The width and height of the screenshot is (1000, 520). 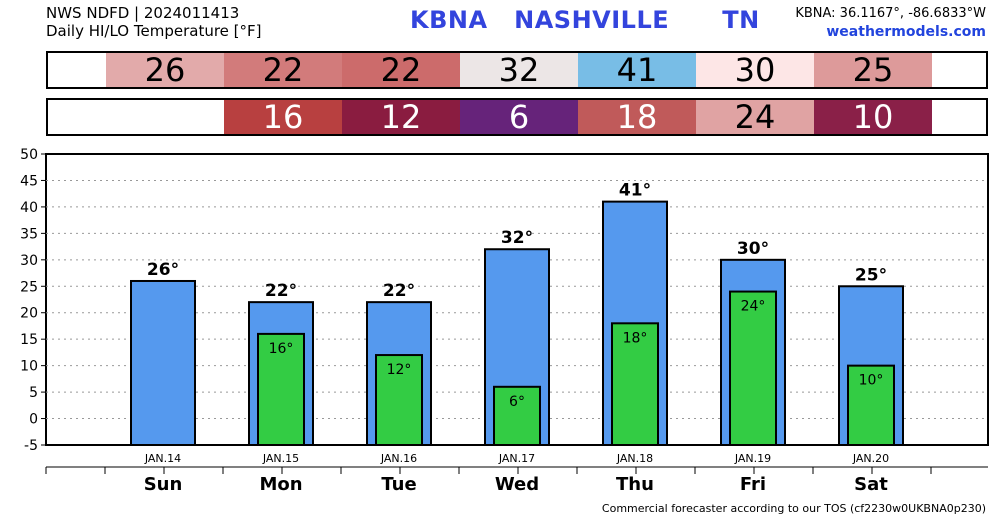 What do you see at coordinates (33, 420) in the screenshot?
I see `y-tick-label: 0` at bounding box center [33, 420].